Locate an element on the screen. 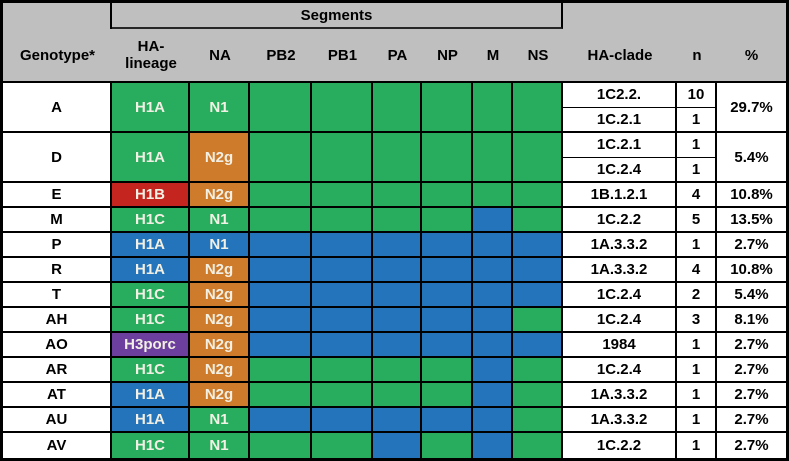  col-header-percent: % is located at coordinates (751, 55).